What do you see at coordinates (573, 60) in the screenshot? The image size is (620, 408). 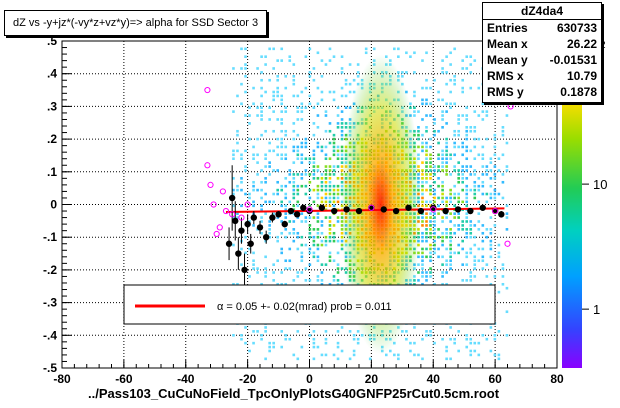 I see `stats-value: -0.01531` at bounding box center [573, 60].